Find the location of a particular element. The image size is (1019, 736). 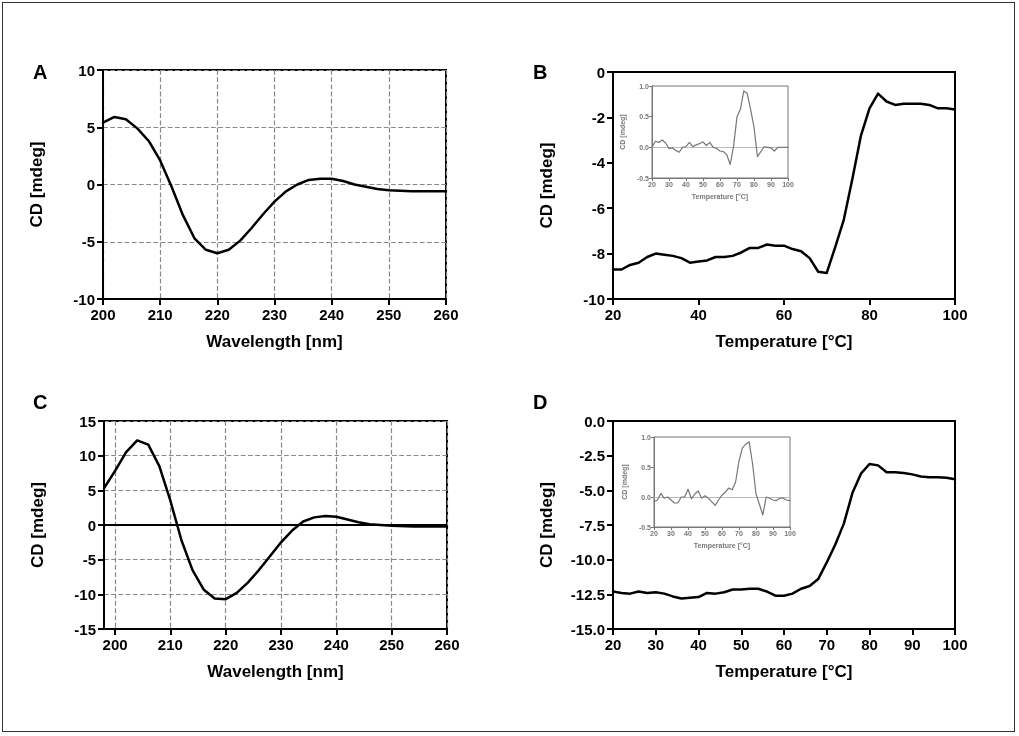

y-tick-label: -10.0 is located at coordinates (587, 560).